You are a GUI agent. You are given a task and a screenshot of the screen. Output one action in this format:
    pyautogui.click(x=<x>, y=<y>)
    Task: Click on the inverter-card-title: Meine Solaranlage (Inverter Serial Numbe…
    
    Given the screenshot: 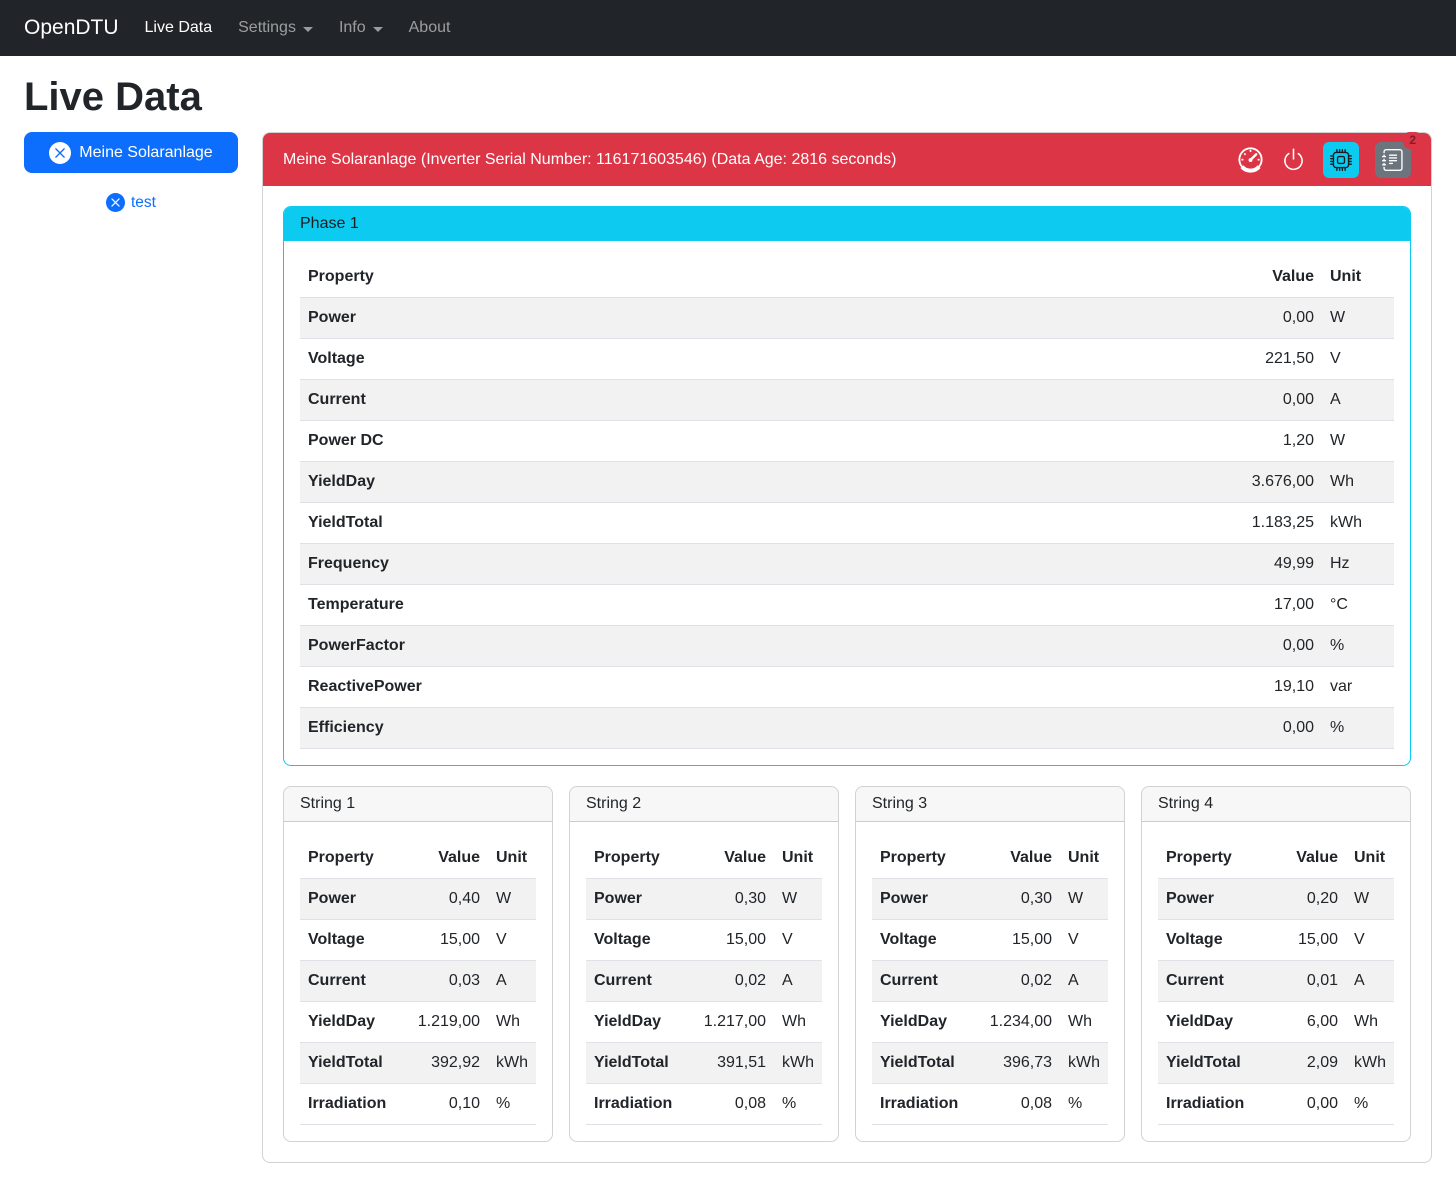 What is the action you would take?
    pyautogui.click(x=590, y=159)
    